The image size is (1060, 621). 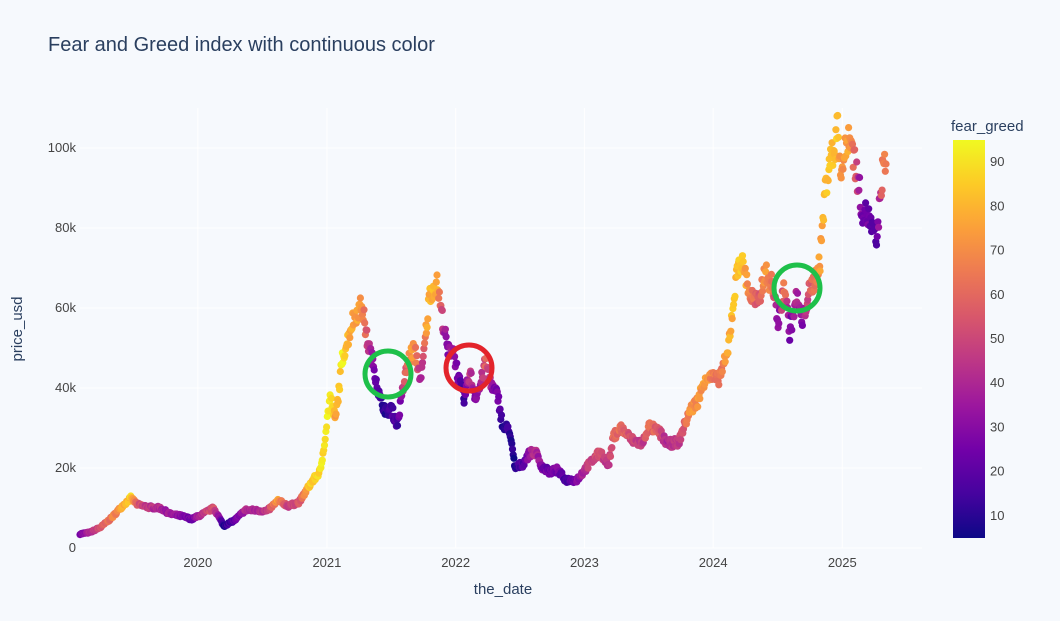 I want to click on colorbar-ticks: 10 20 30 40 50 60 70 80 90, so click(x=997, y=338).